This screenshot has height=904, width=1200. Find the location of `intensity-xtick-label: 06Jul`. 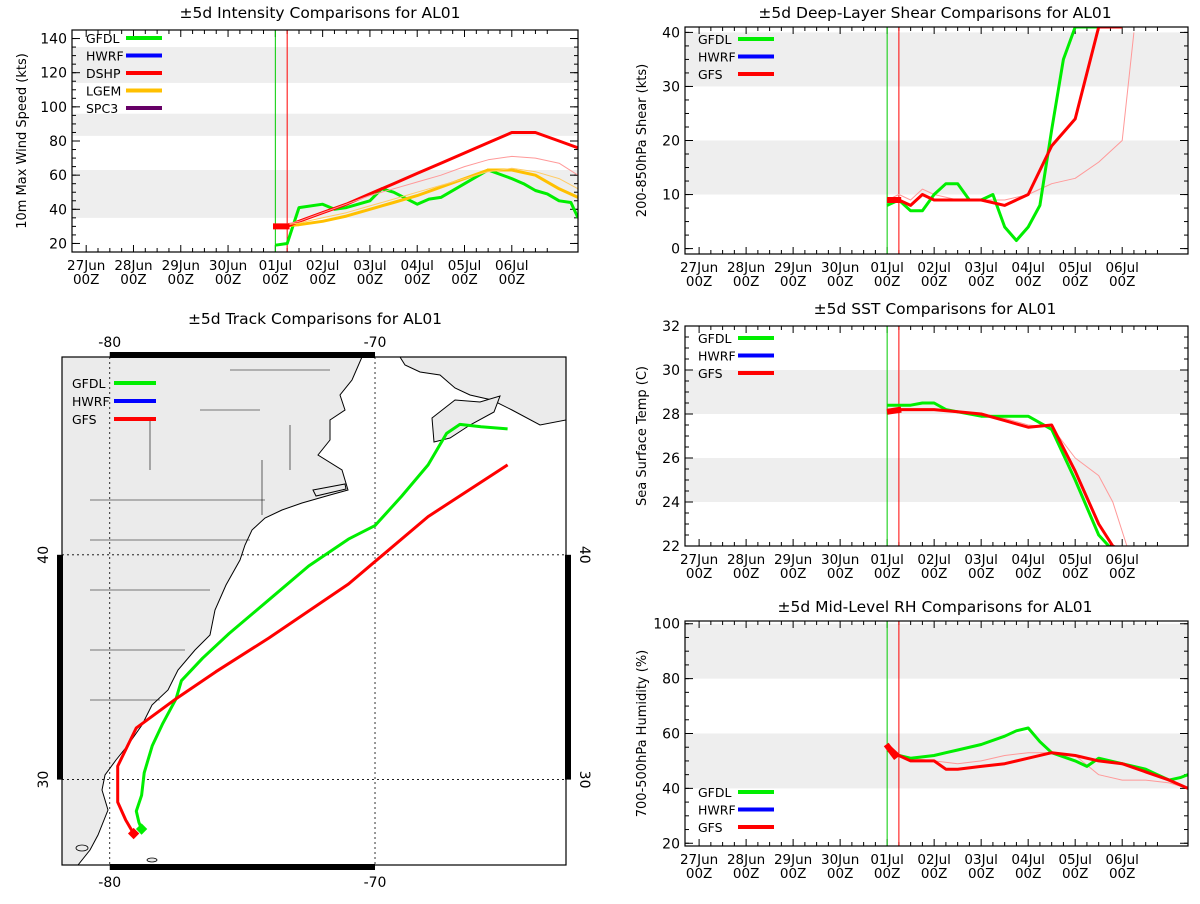

intensity-xtick-label: 06Jul is located at coordinates (511, 266).